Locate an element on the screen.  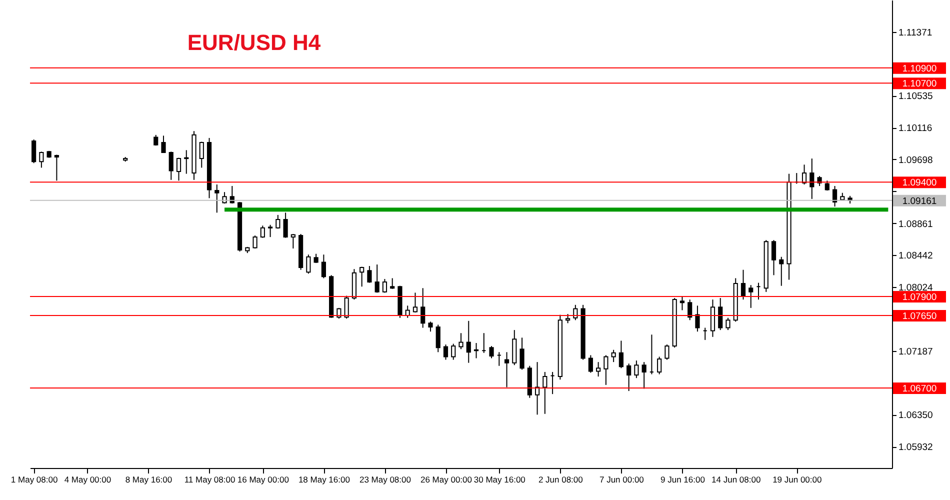
ref-line-label: 1.09161 is located at coordinates (919, 201).